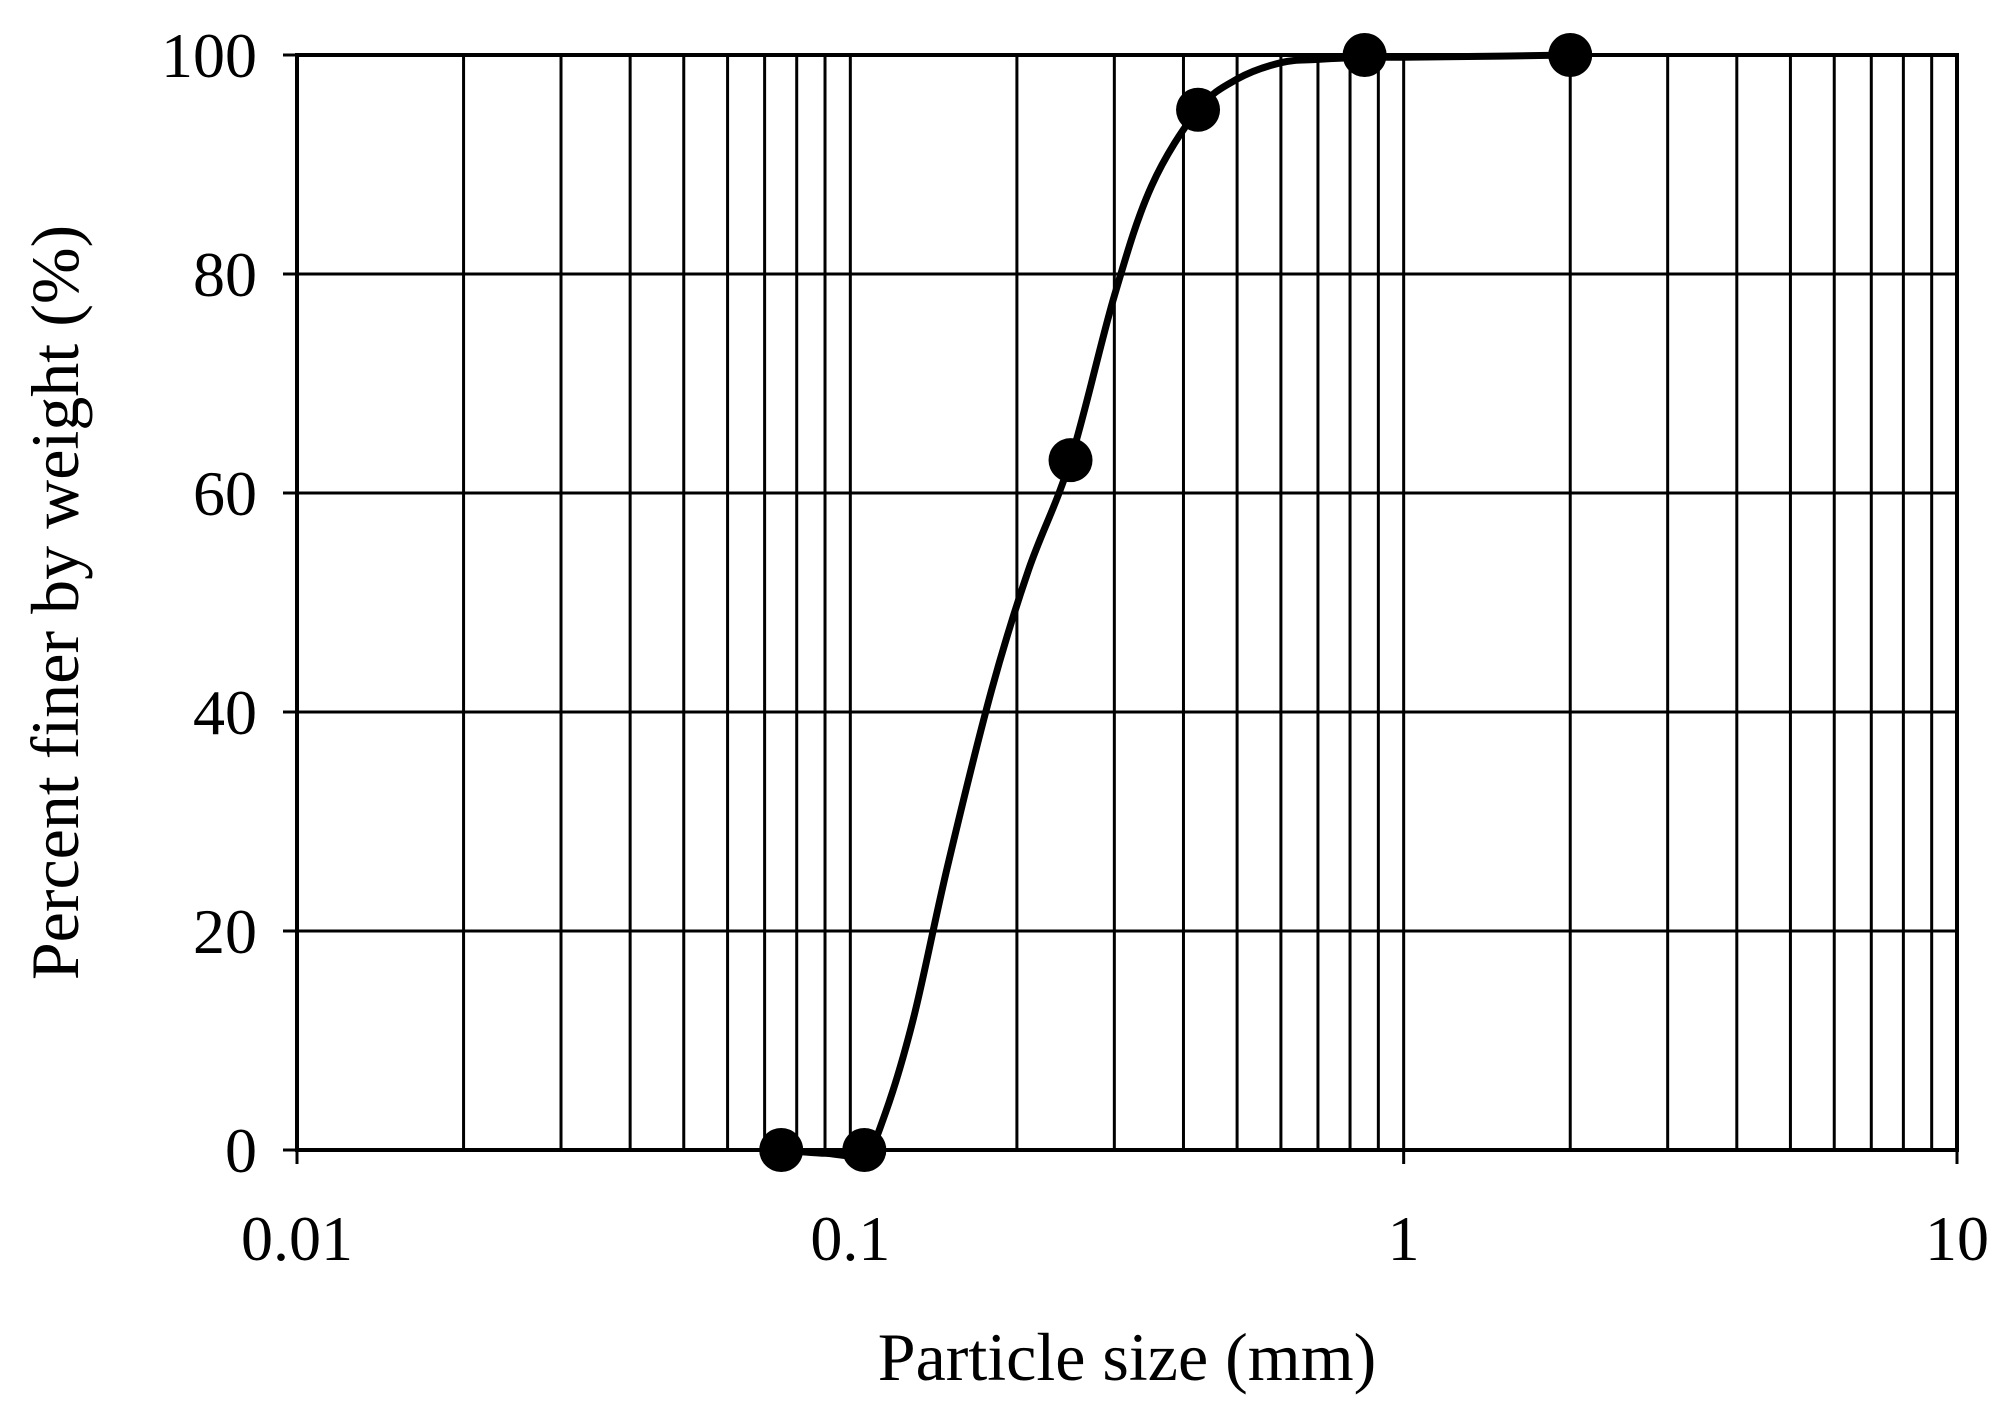 This screenshot has height=1416, width=2008. I want to click on x-tick-label: 10, so click(1957, 1238).